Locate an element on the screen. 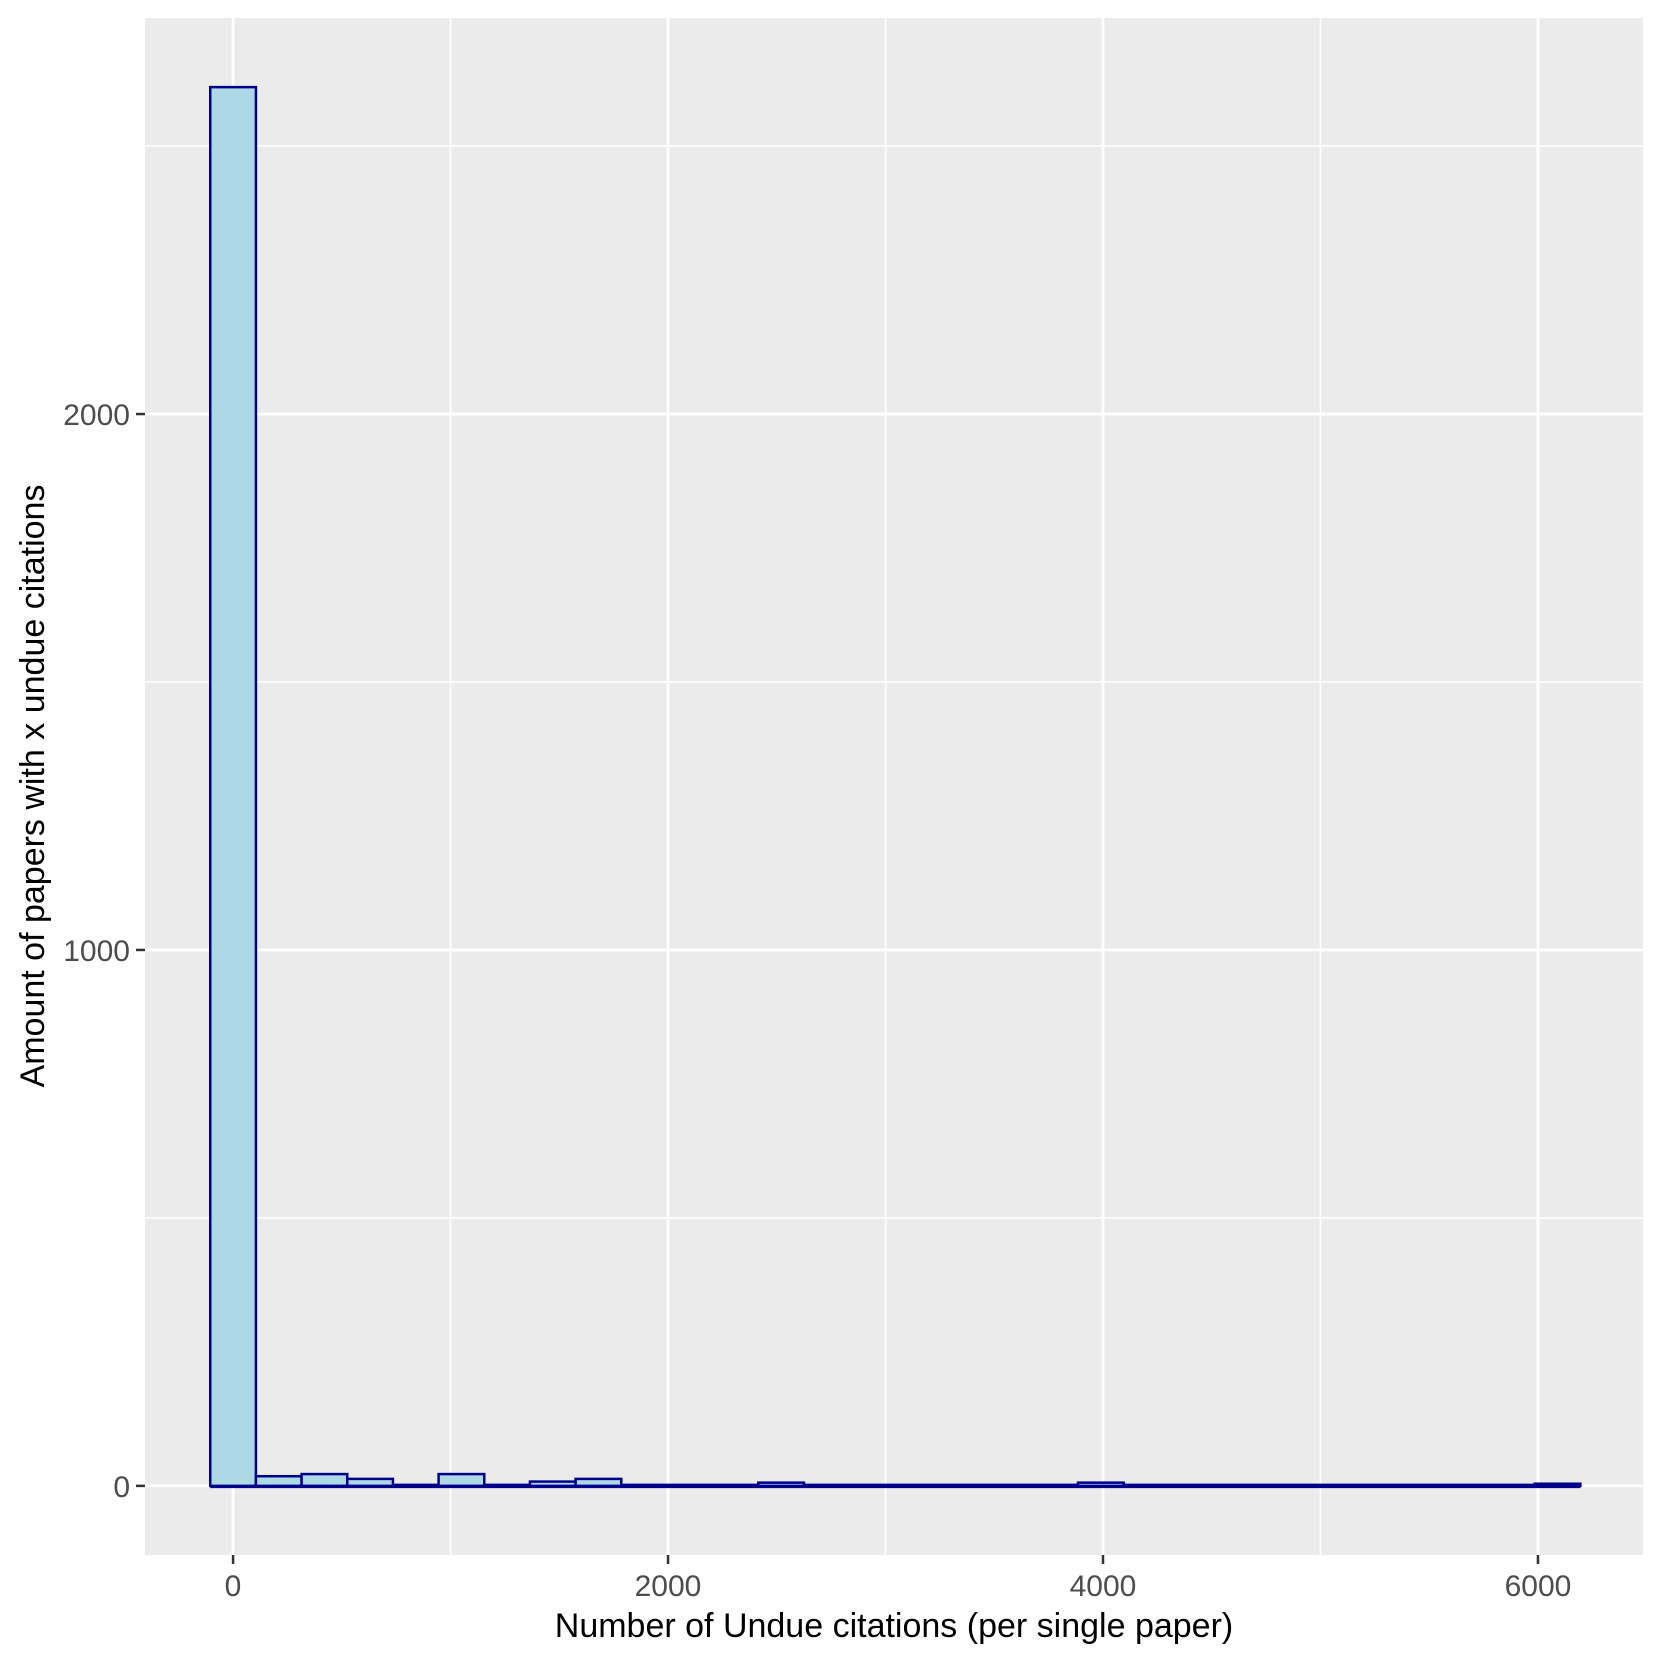 The height and width of the screenshot is (1661, 1661). x-tick-label-4000: 4000 is located at coordinates (1103, 1586).